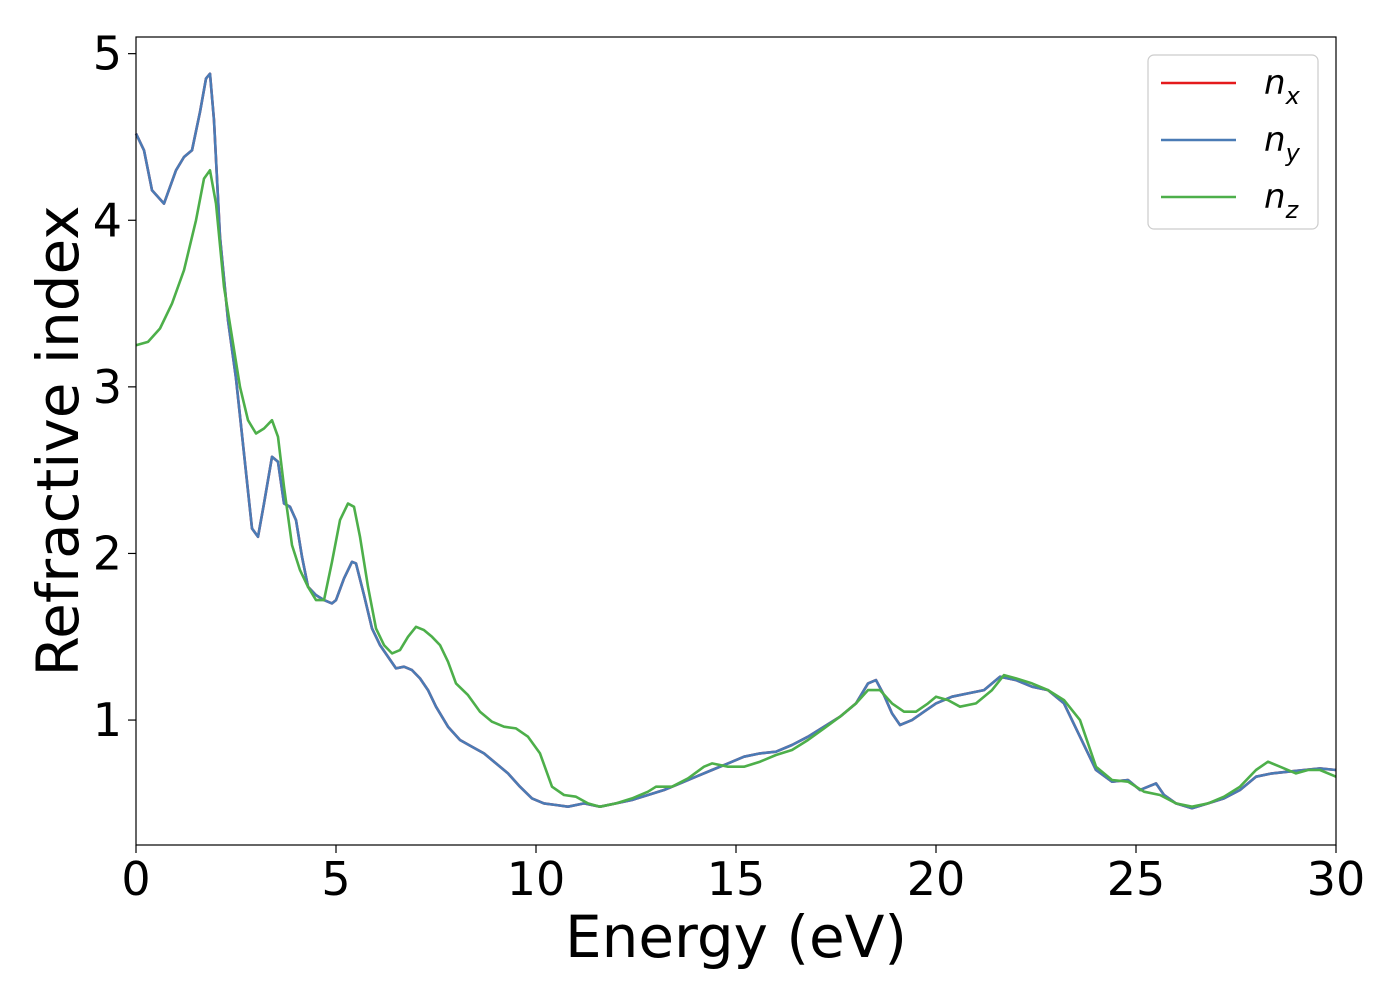 This screenshot has width=1400, height=1000. I want to click on legend-label-ny: ny, so click(1282, 143).